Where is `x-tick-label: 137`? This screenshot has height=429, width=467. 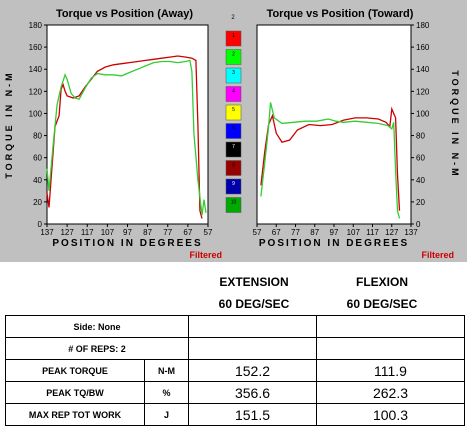 x-tick-label: 137 is located at coordinates (47, 232).